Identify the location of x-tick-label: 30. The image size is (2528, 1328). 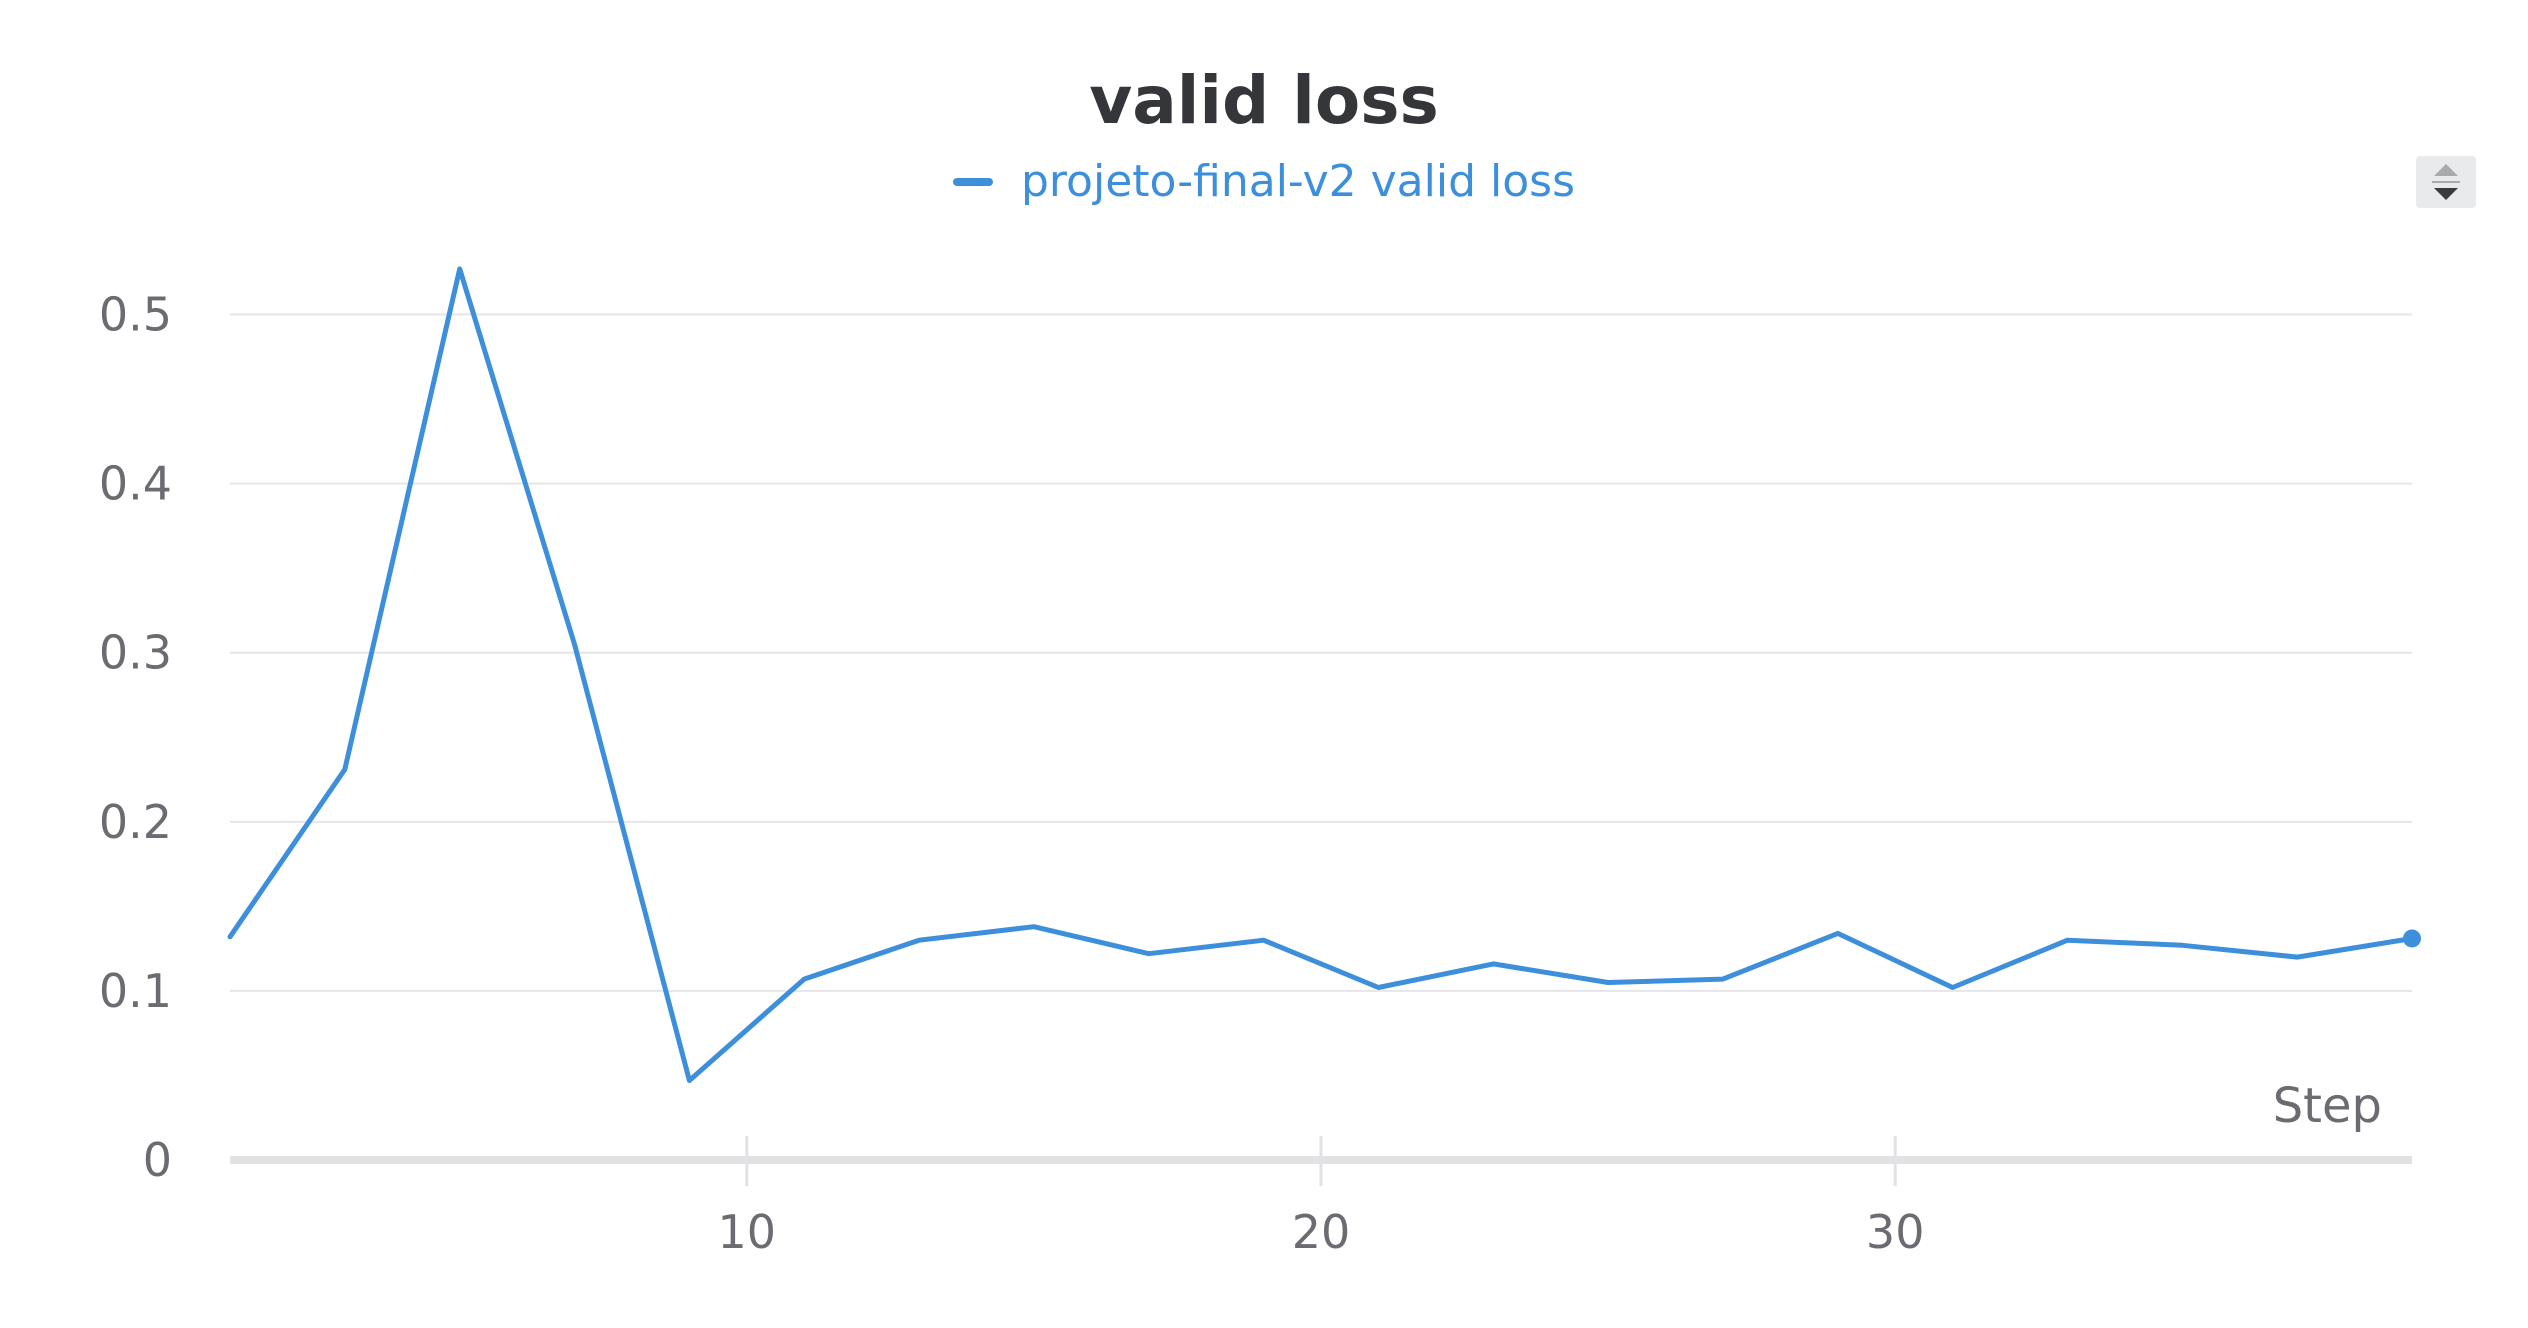
(1895, 1232).